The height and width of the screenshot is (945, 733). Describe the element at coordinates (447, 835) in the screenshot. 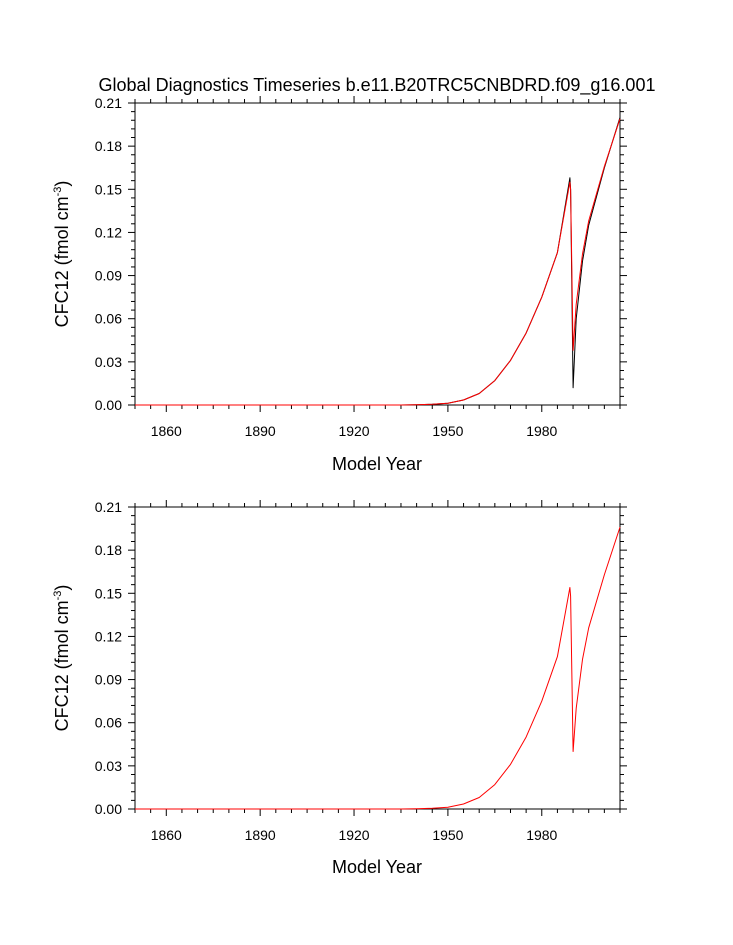

I see `bottom-x-tick-label: 1950` at that location.